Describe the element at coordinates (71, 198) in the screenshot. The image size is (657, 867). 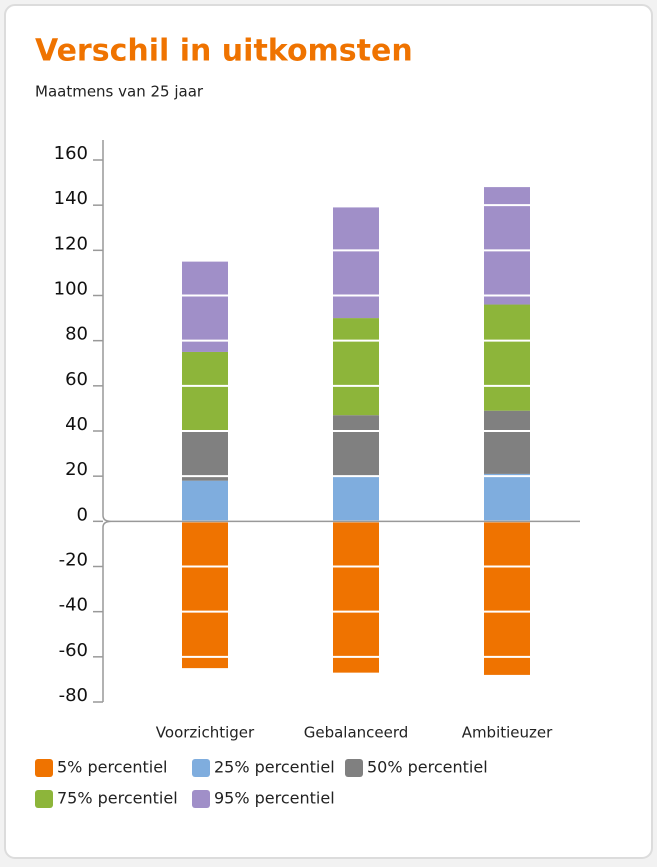
I see `y-tick-label: 140` at that location.